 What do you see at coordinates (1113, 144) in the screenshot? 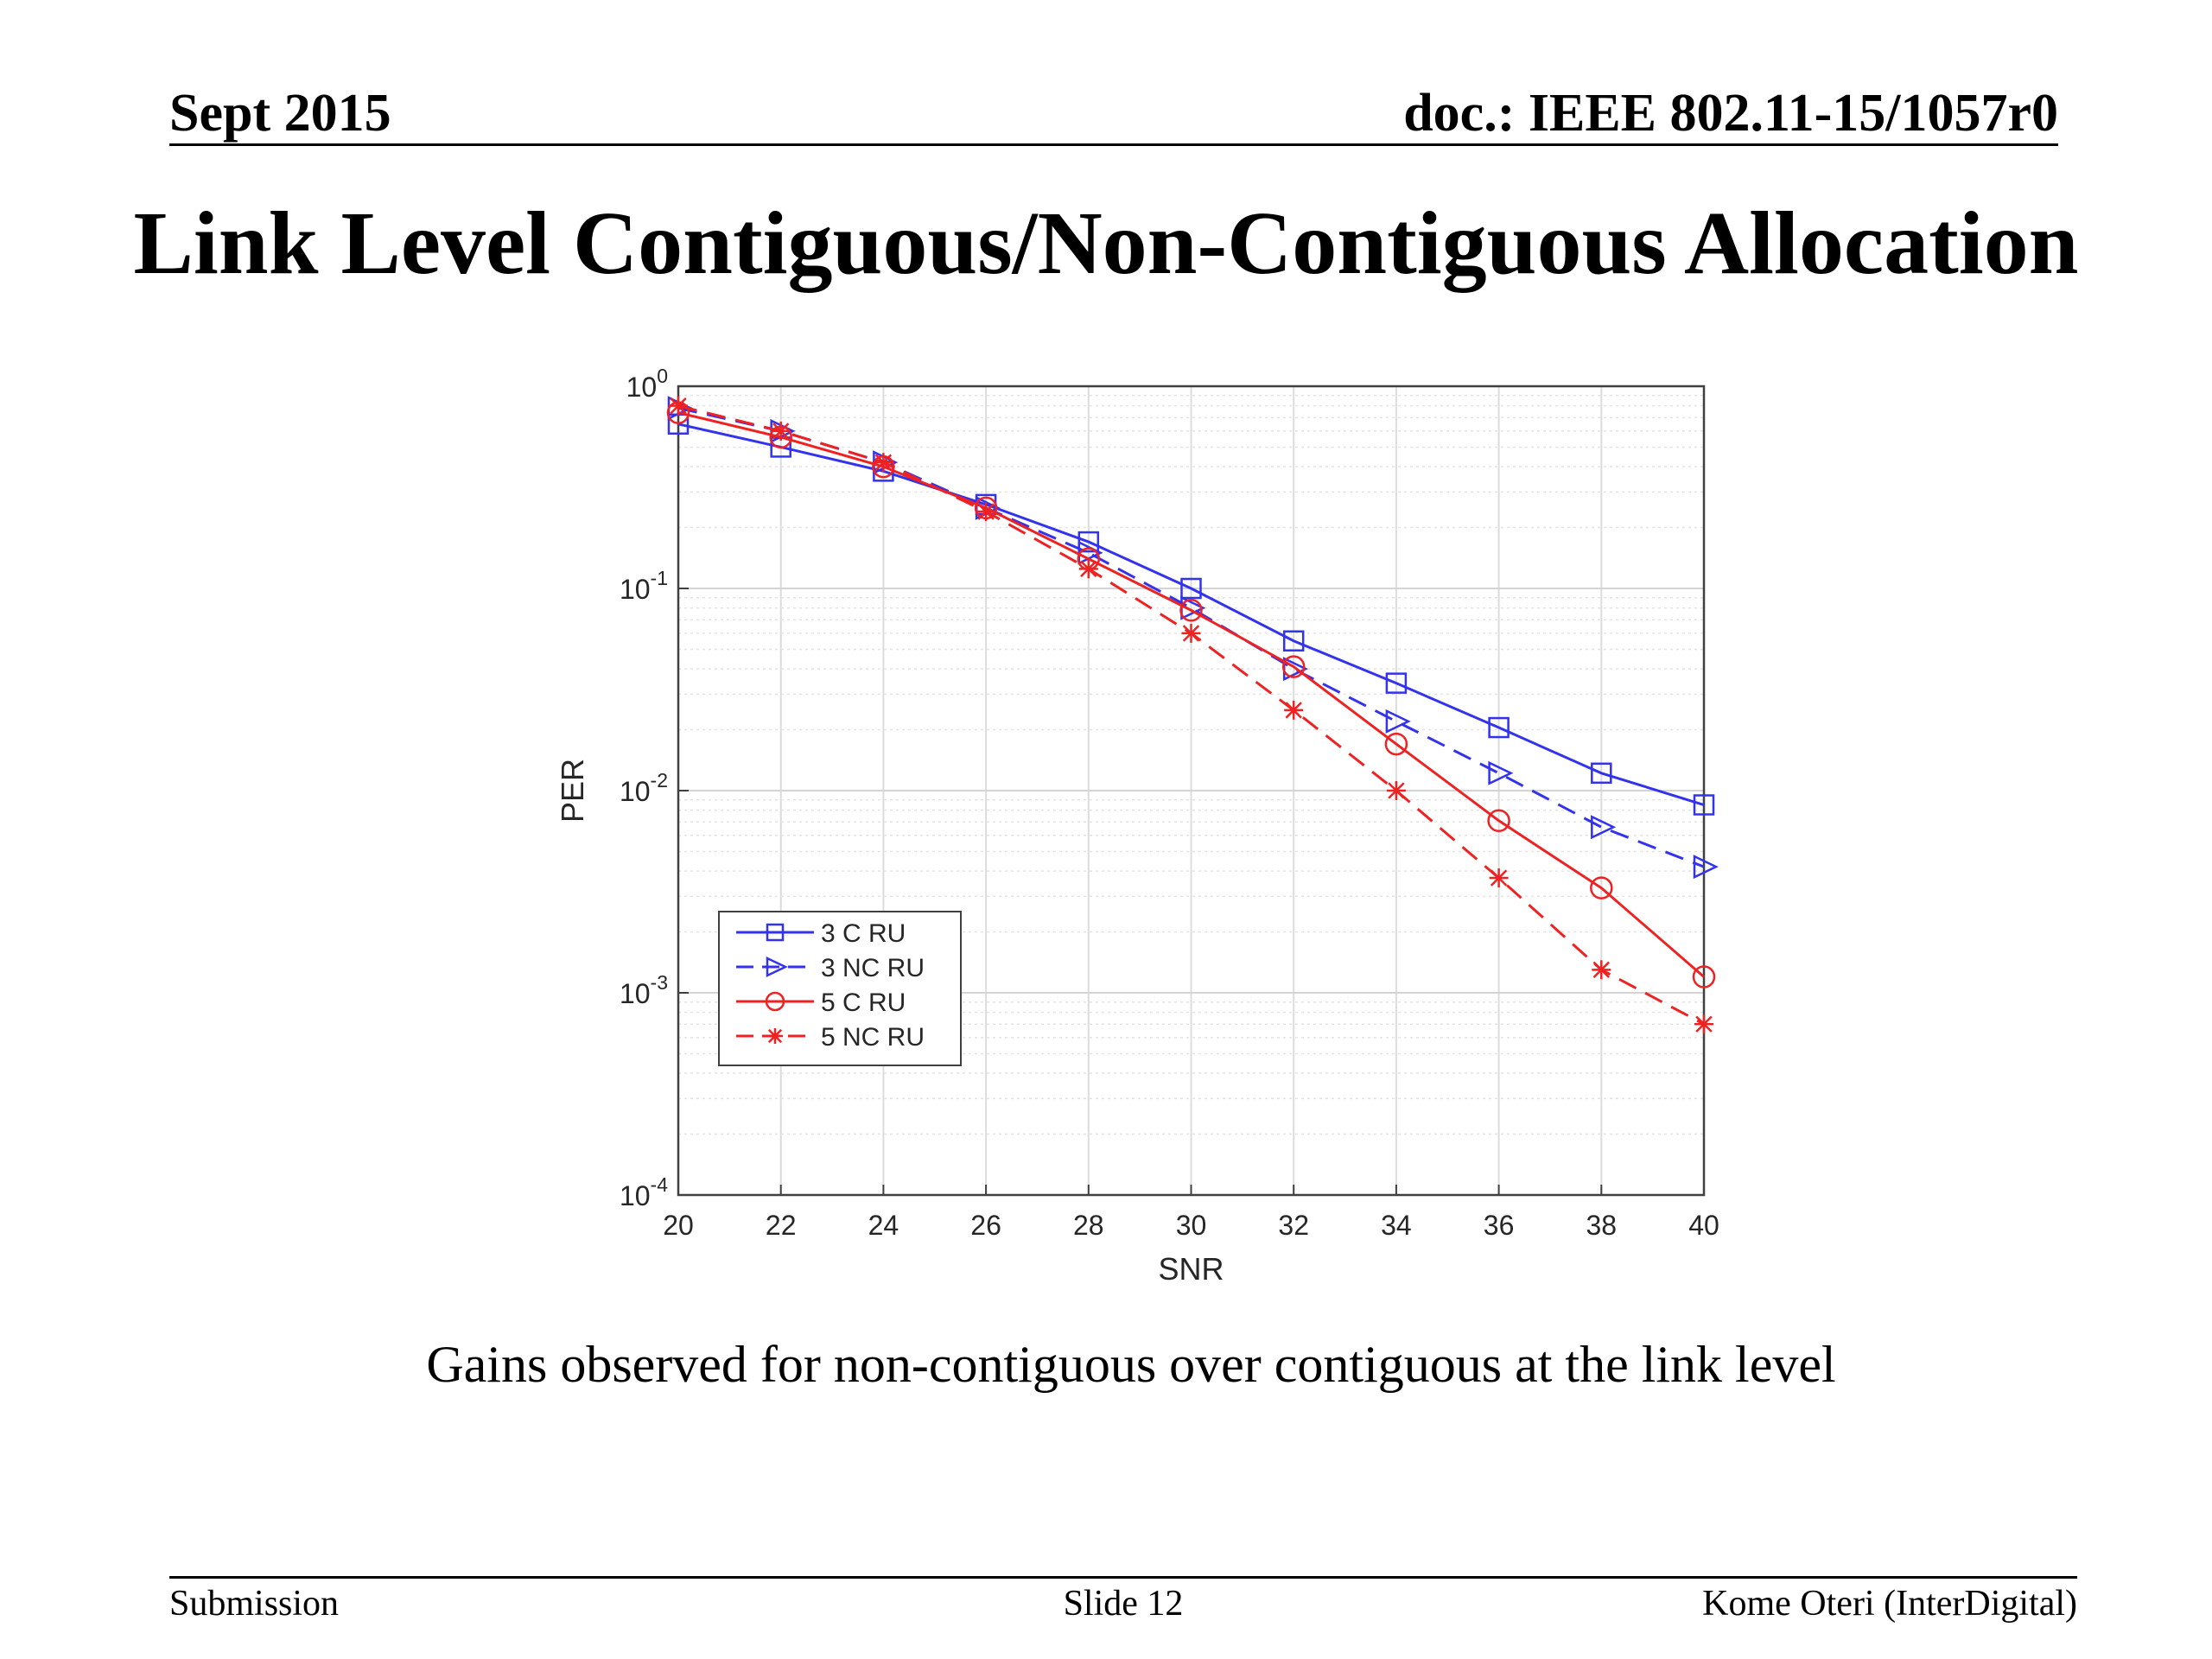
I see `header-divider` at bounding box center [1113, 144].